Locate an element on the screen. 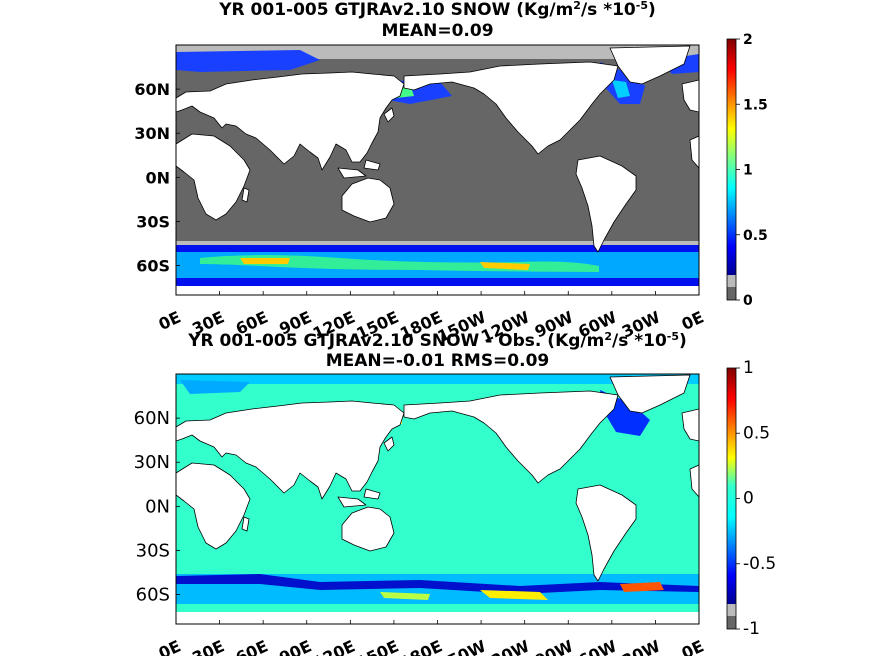  top-map-arctic-snow-west is located at coordinates (248, 61).